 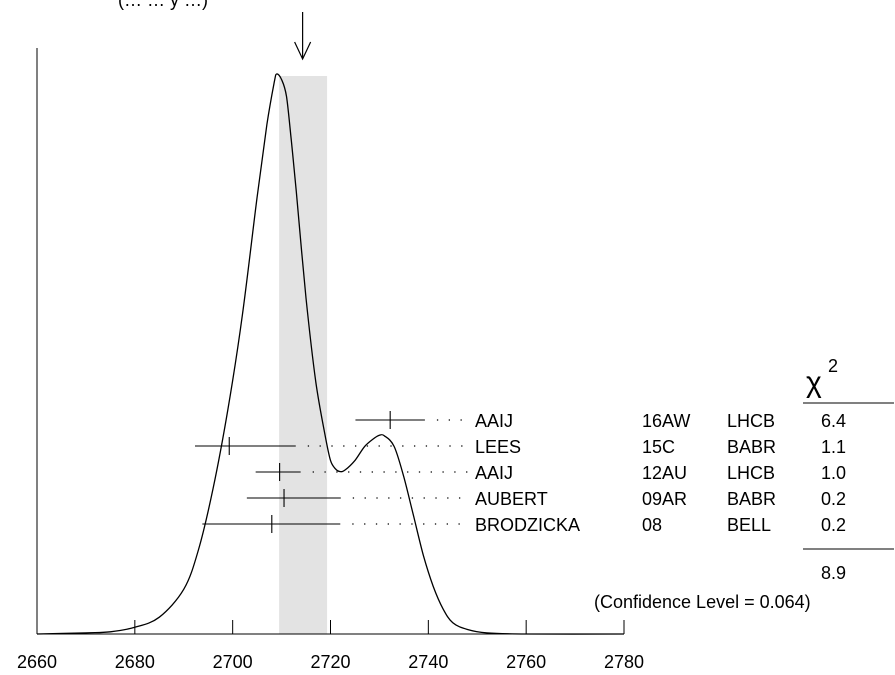 What do you see at coordinates (658, 447) in the screenshot?
I see `row-ref-1: 15C` at bounding box center [658, 447].